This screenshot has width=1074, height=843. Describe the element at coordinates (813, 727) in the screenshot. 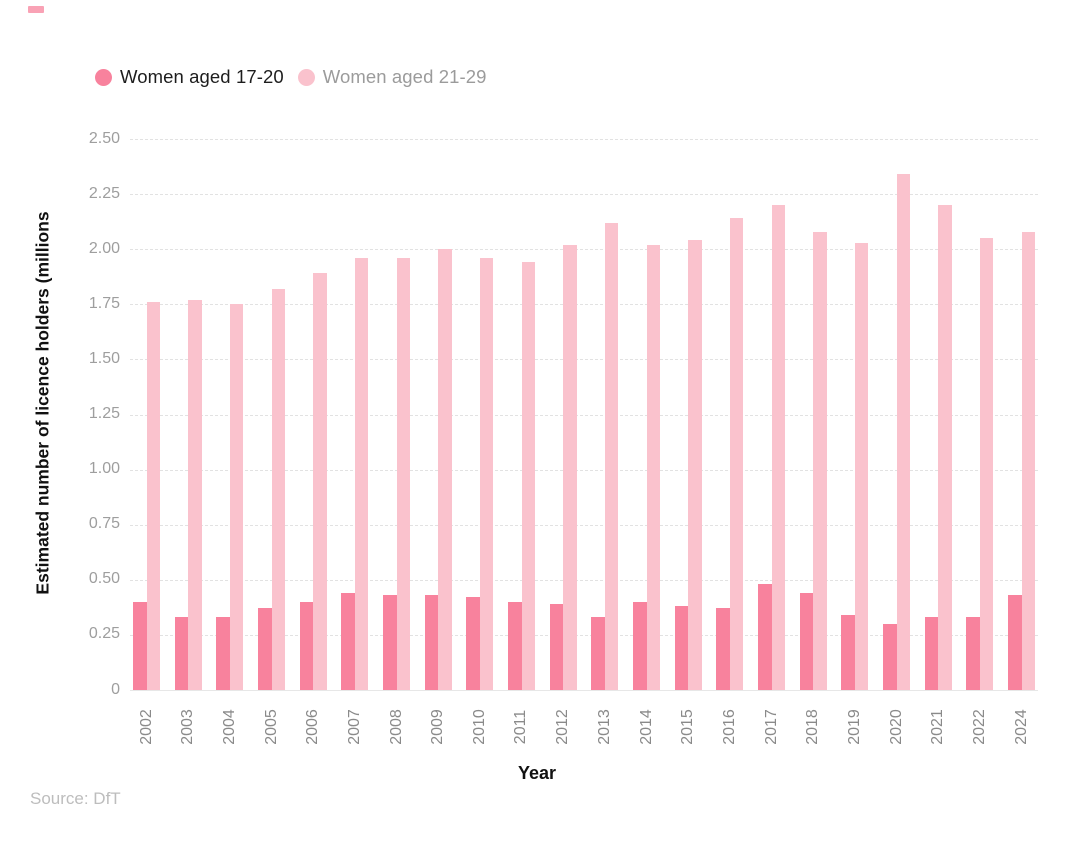

I see `x-tick-label-text: 2018` at that location.